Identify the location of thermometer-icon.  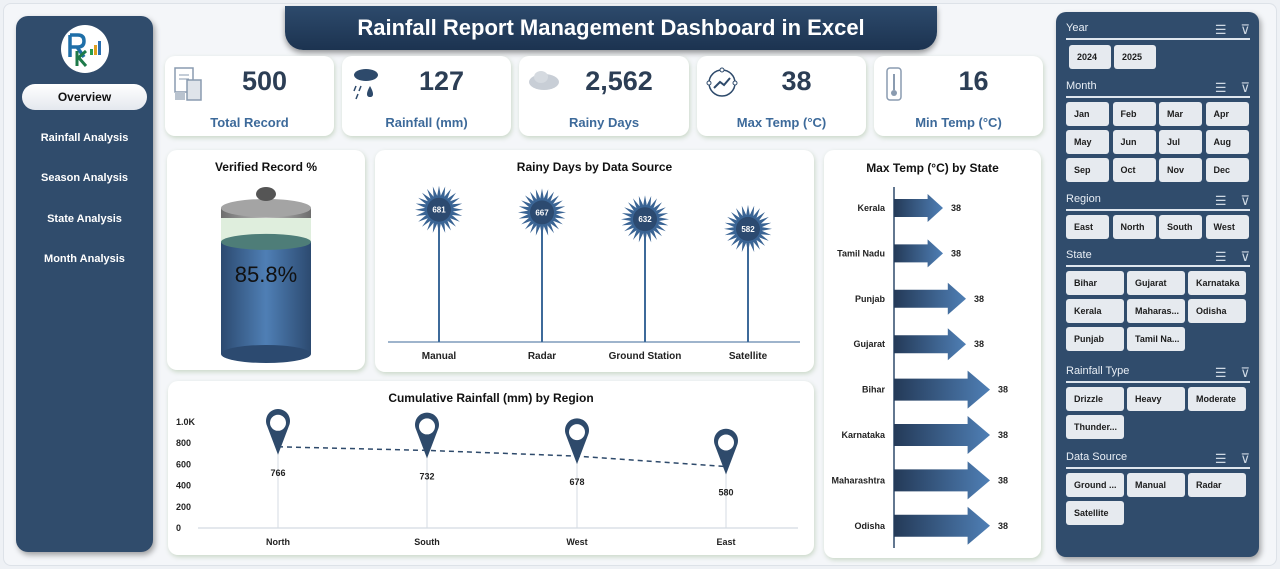
(894, 84).